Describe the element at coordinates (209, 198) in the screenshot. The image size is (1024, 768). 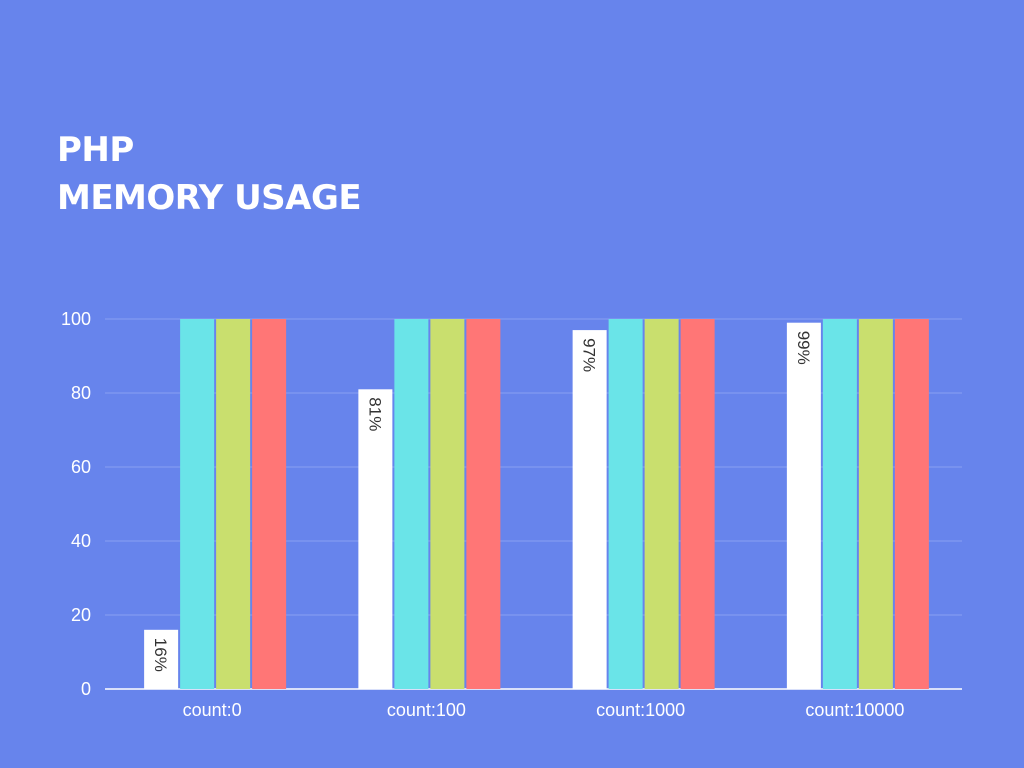
I see `chart-title-line-2: MEMORY USAGE` at that location.